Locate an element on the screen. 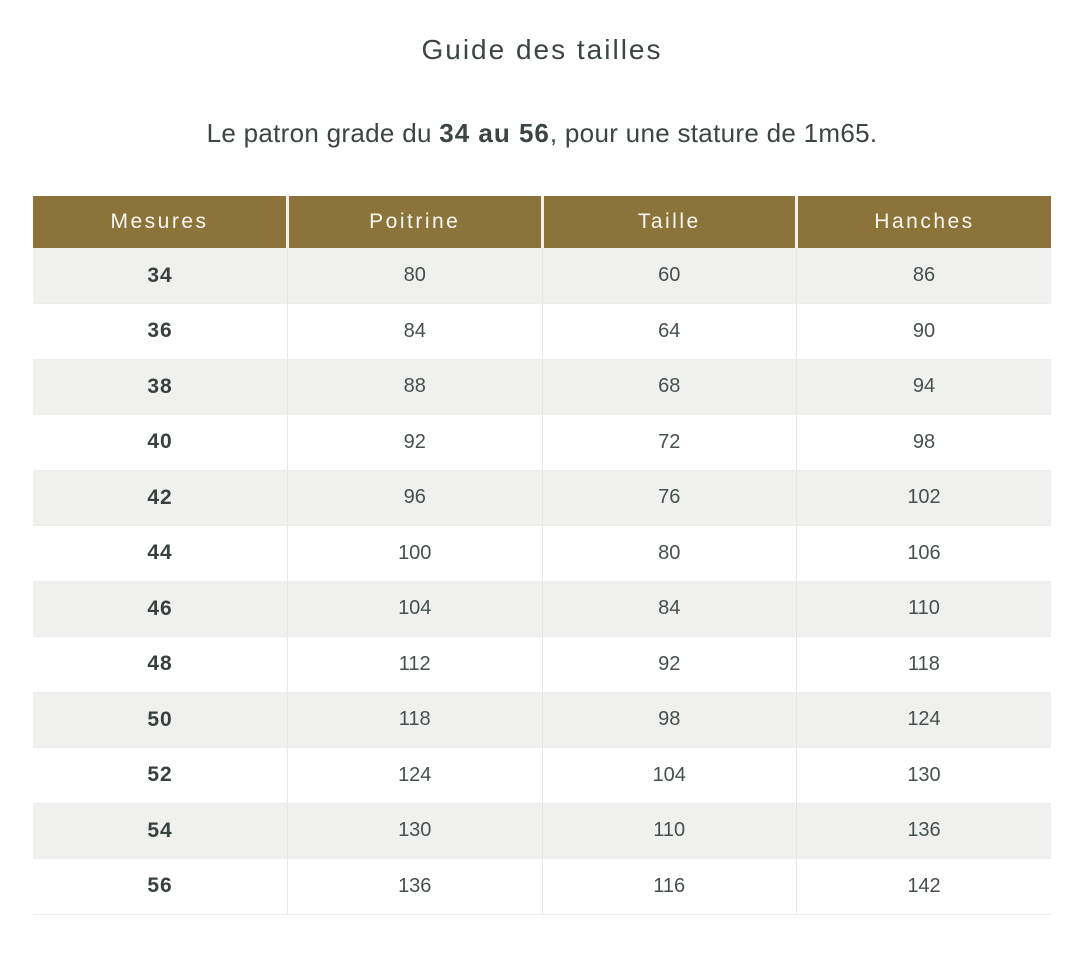 This screenshot has width=1084, height=964. column-header-hanches: Hanches is located at coordinates (923, 222).